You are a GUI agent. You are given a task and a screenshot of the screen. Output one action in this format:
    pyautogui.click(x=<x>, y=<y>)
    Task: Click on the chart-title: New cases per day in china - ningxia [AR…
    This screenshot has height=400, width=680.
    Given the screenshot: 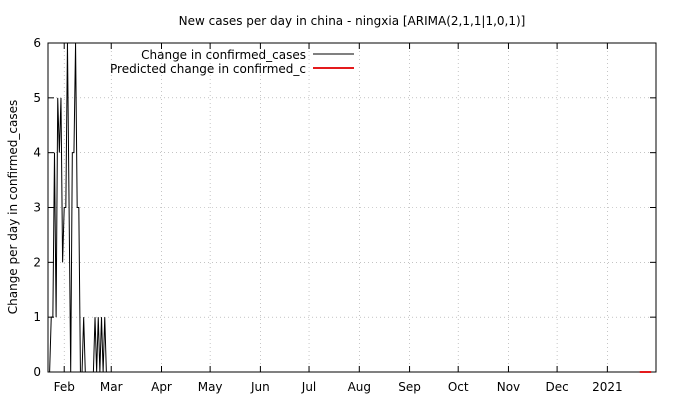 What is the action you would take?
    pyautogui.click(x=352, y=21)
    